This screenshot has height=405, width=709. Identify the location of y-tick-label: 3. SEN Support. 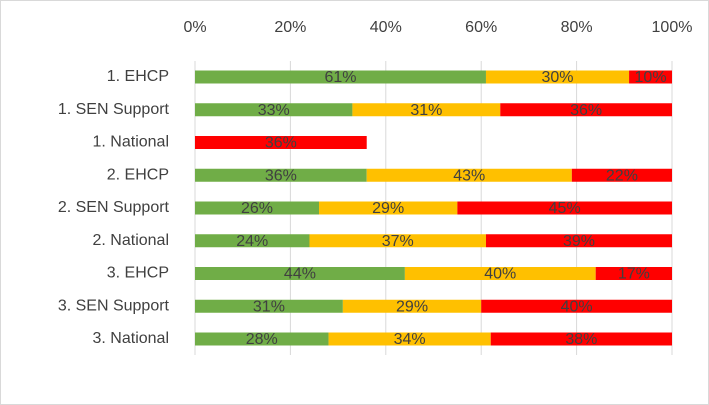
(114, 305).